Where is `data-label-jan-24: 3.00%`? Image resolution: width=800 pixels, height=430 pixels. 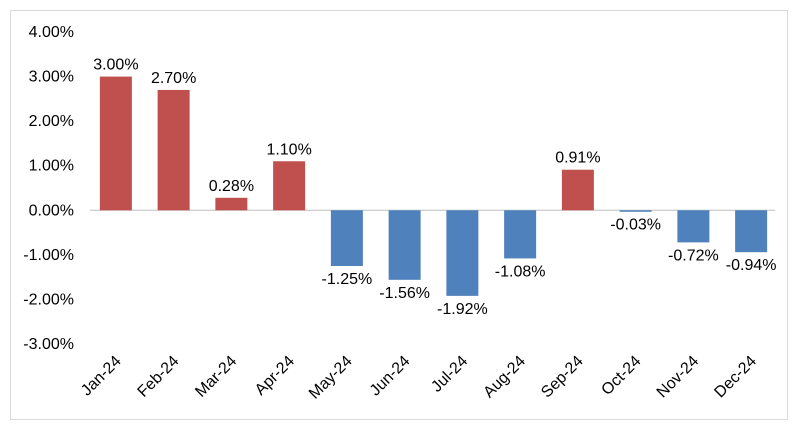 data-label-jan-24: 3.00% is located at coordinates (115, 65).